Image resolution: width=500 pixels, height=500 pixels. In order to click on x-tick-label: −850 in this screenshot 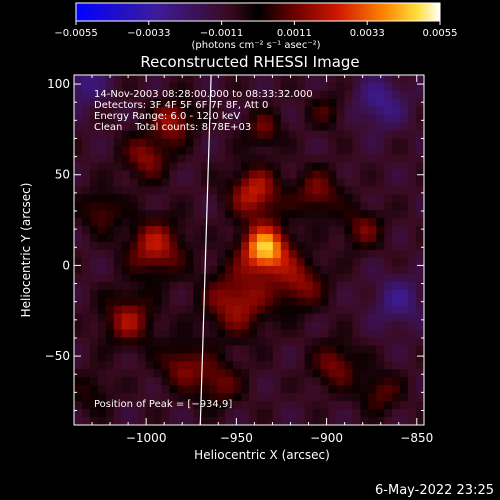, I will do `click(416, 438)`.